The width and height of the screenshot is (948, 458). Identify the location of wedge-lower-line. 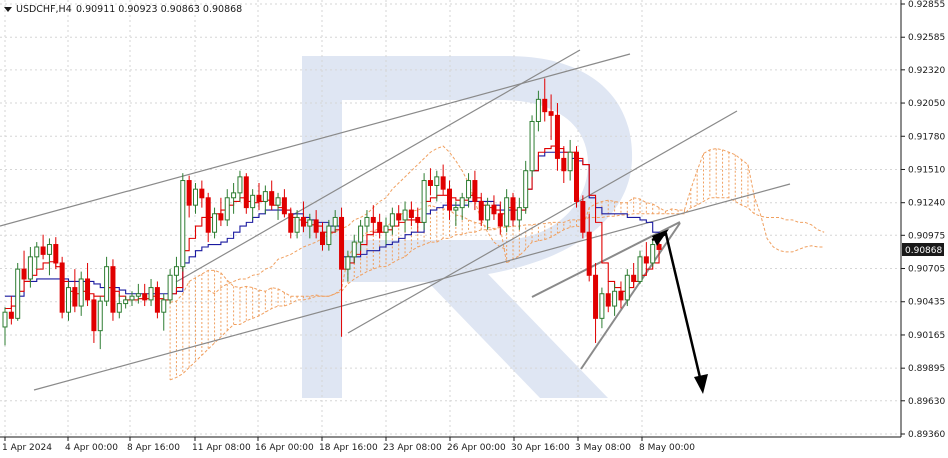
(630, 296).